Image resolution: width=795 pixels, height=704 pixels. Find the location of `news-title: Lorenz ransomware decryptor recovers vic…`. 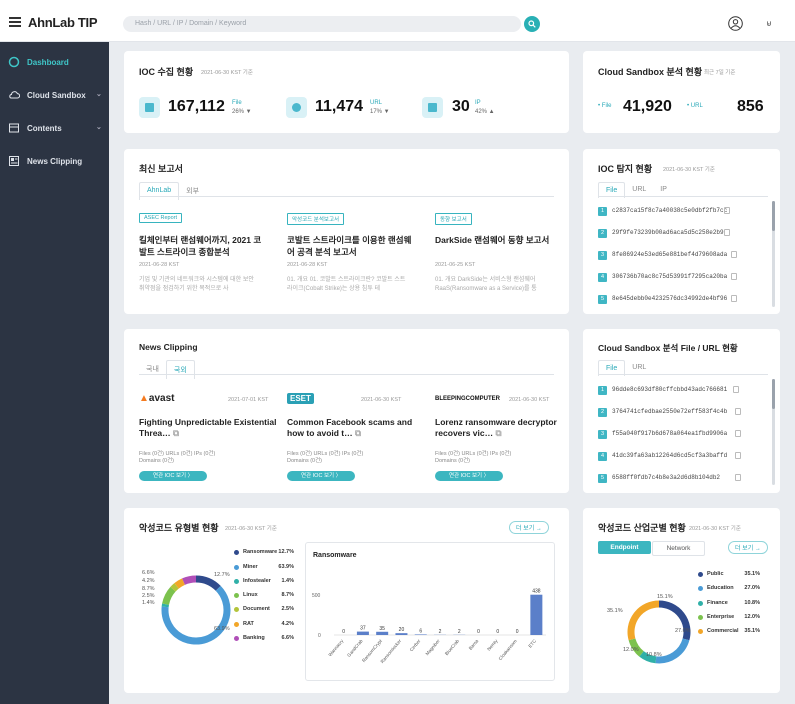

news-title: Lorenz ransomware decryptor recovers vic… is located at coordinates (505, 428).